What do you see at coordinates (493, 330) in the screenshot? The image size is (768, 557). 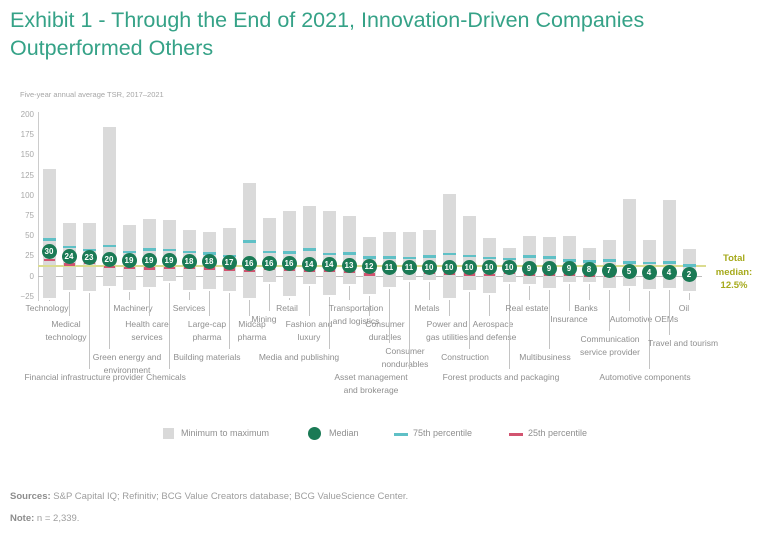 I see `industry-label: Aerospace and defense` at bounding box center [493, 330].